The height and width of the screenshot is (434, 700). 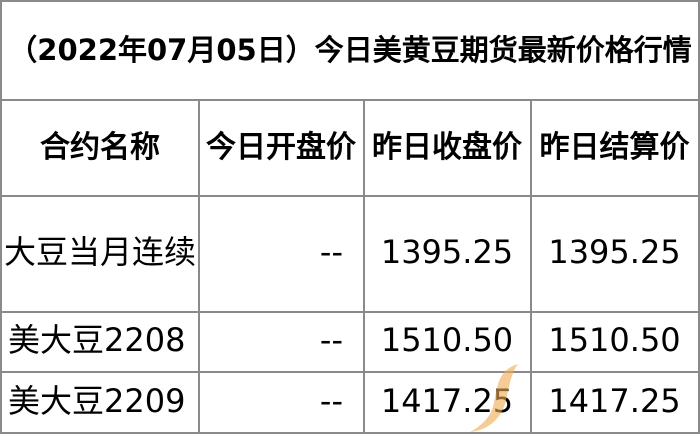 What do you see at coordinates (100, 402) in the screenshot?
I see `table-row-2-name: 美大豆2209` at bounding box center [100, 402].